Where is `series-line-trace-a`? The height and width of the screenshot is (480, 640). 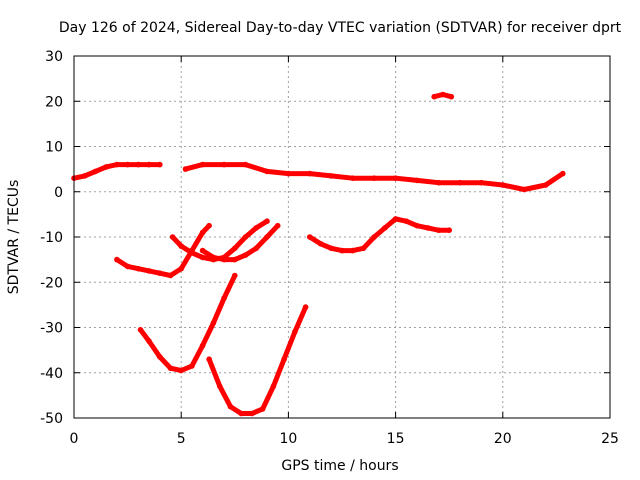 series-line-trace-a is located at coordinates (163, 250).